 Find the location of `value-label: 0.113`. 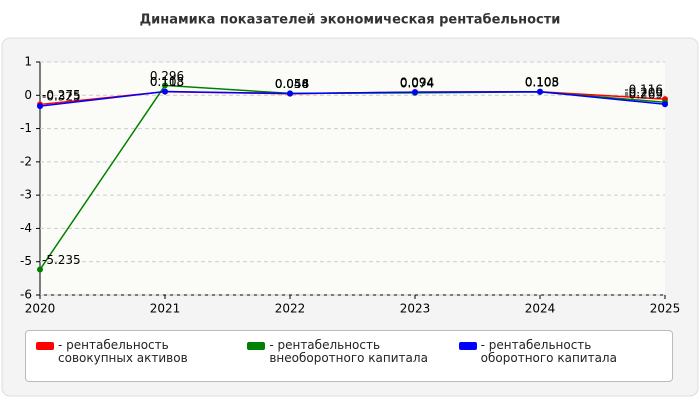

value-label: 0.113 is located at coordinates (167, 82).